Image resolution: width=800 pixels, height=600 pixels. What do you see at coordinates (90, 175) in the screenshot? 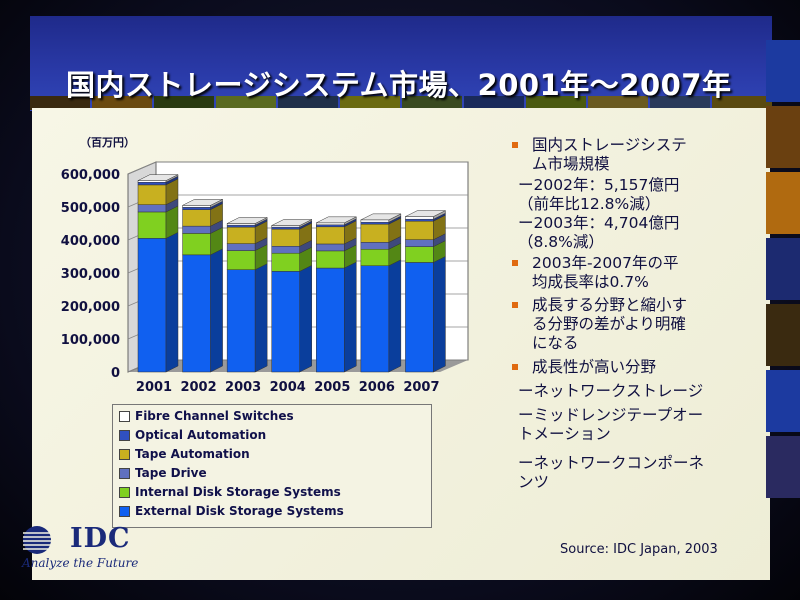
I see `y-tick-label: 600,000` at bounding box center [90, 175].